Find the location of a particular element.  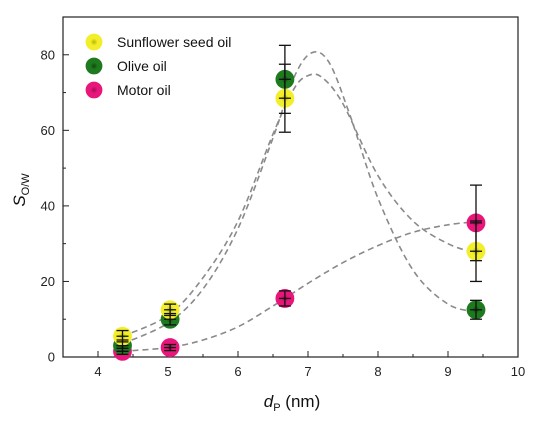

x-tick-label: 6 is located at coordinates (237, 371).